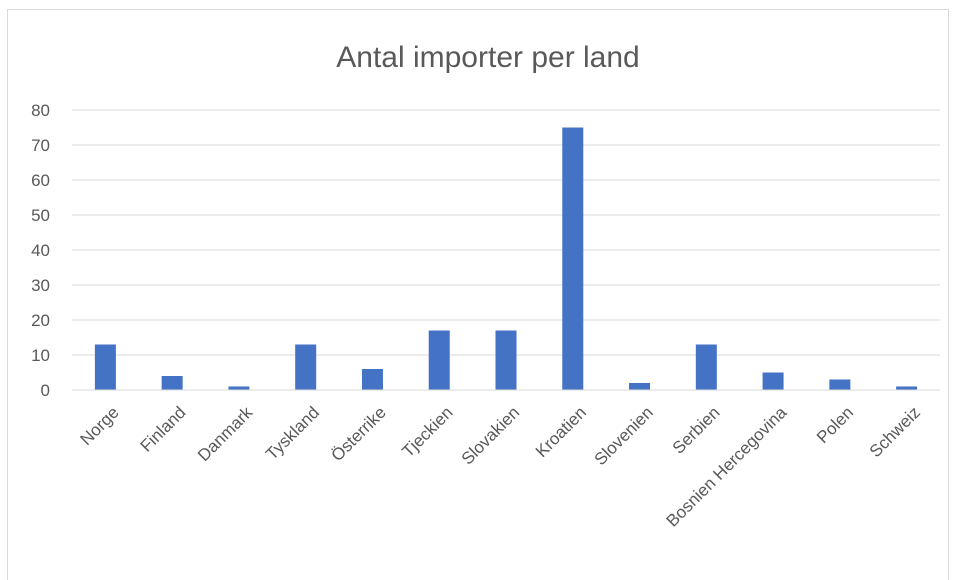 Image resolution: width=957 pixels, height=580 pixels. What do you see at coordinates (40, 180) in the screenshot?
I see `y-tick-label: 60` at bounding box center [40, 180].